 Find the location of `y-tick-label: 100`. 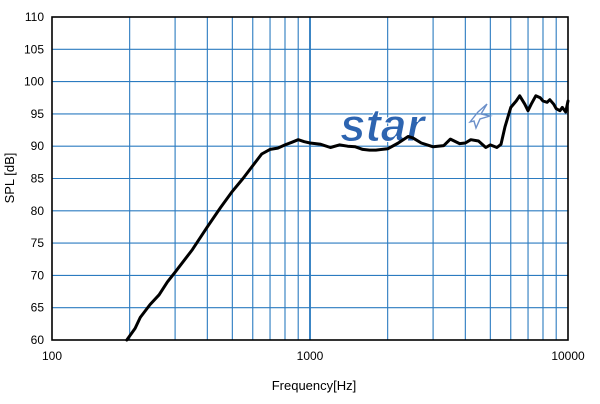

y-tick-label: 100 is located at coordinates (34, 82).